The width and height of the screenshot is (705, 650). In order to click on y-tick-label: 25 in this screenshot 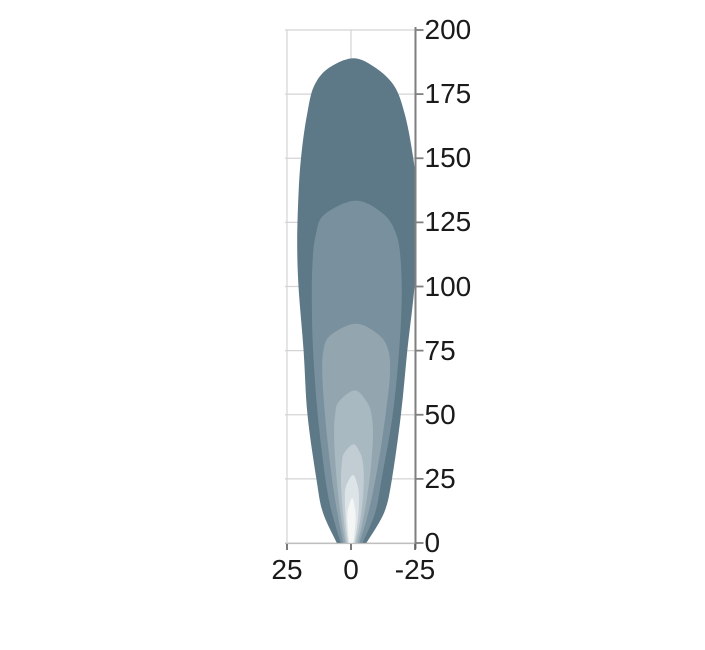, I will do `click(440, 478)`.